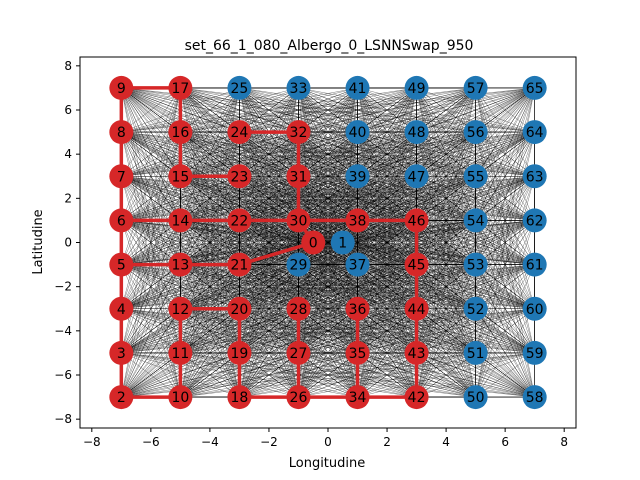 The width and height of the screenshot is (640, 480). I want to click on x-tick-label: 0, so click(328, 442).